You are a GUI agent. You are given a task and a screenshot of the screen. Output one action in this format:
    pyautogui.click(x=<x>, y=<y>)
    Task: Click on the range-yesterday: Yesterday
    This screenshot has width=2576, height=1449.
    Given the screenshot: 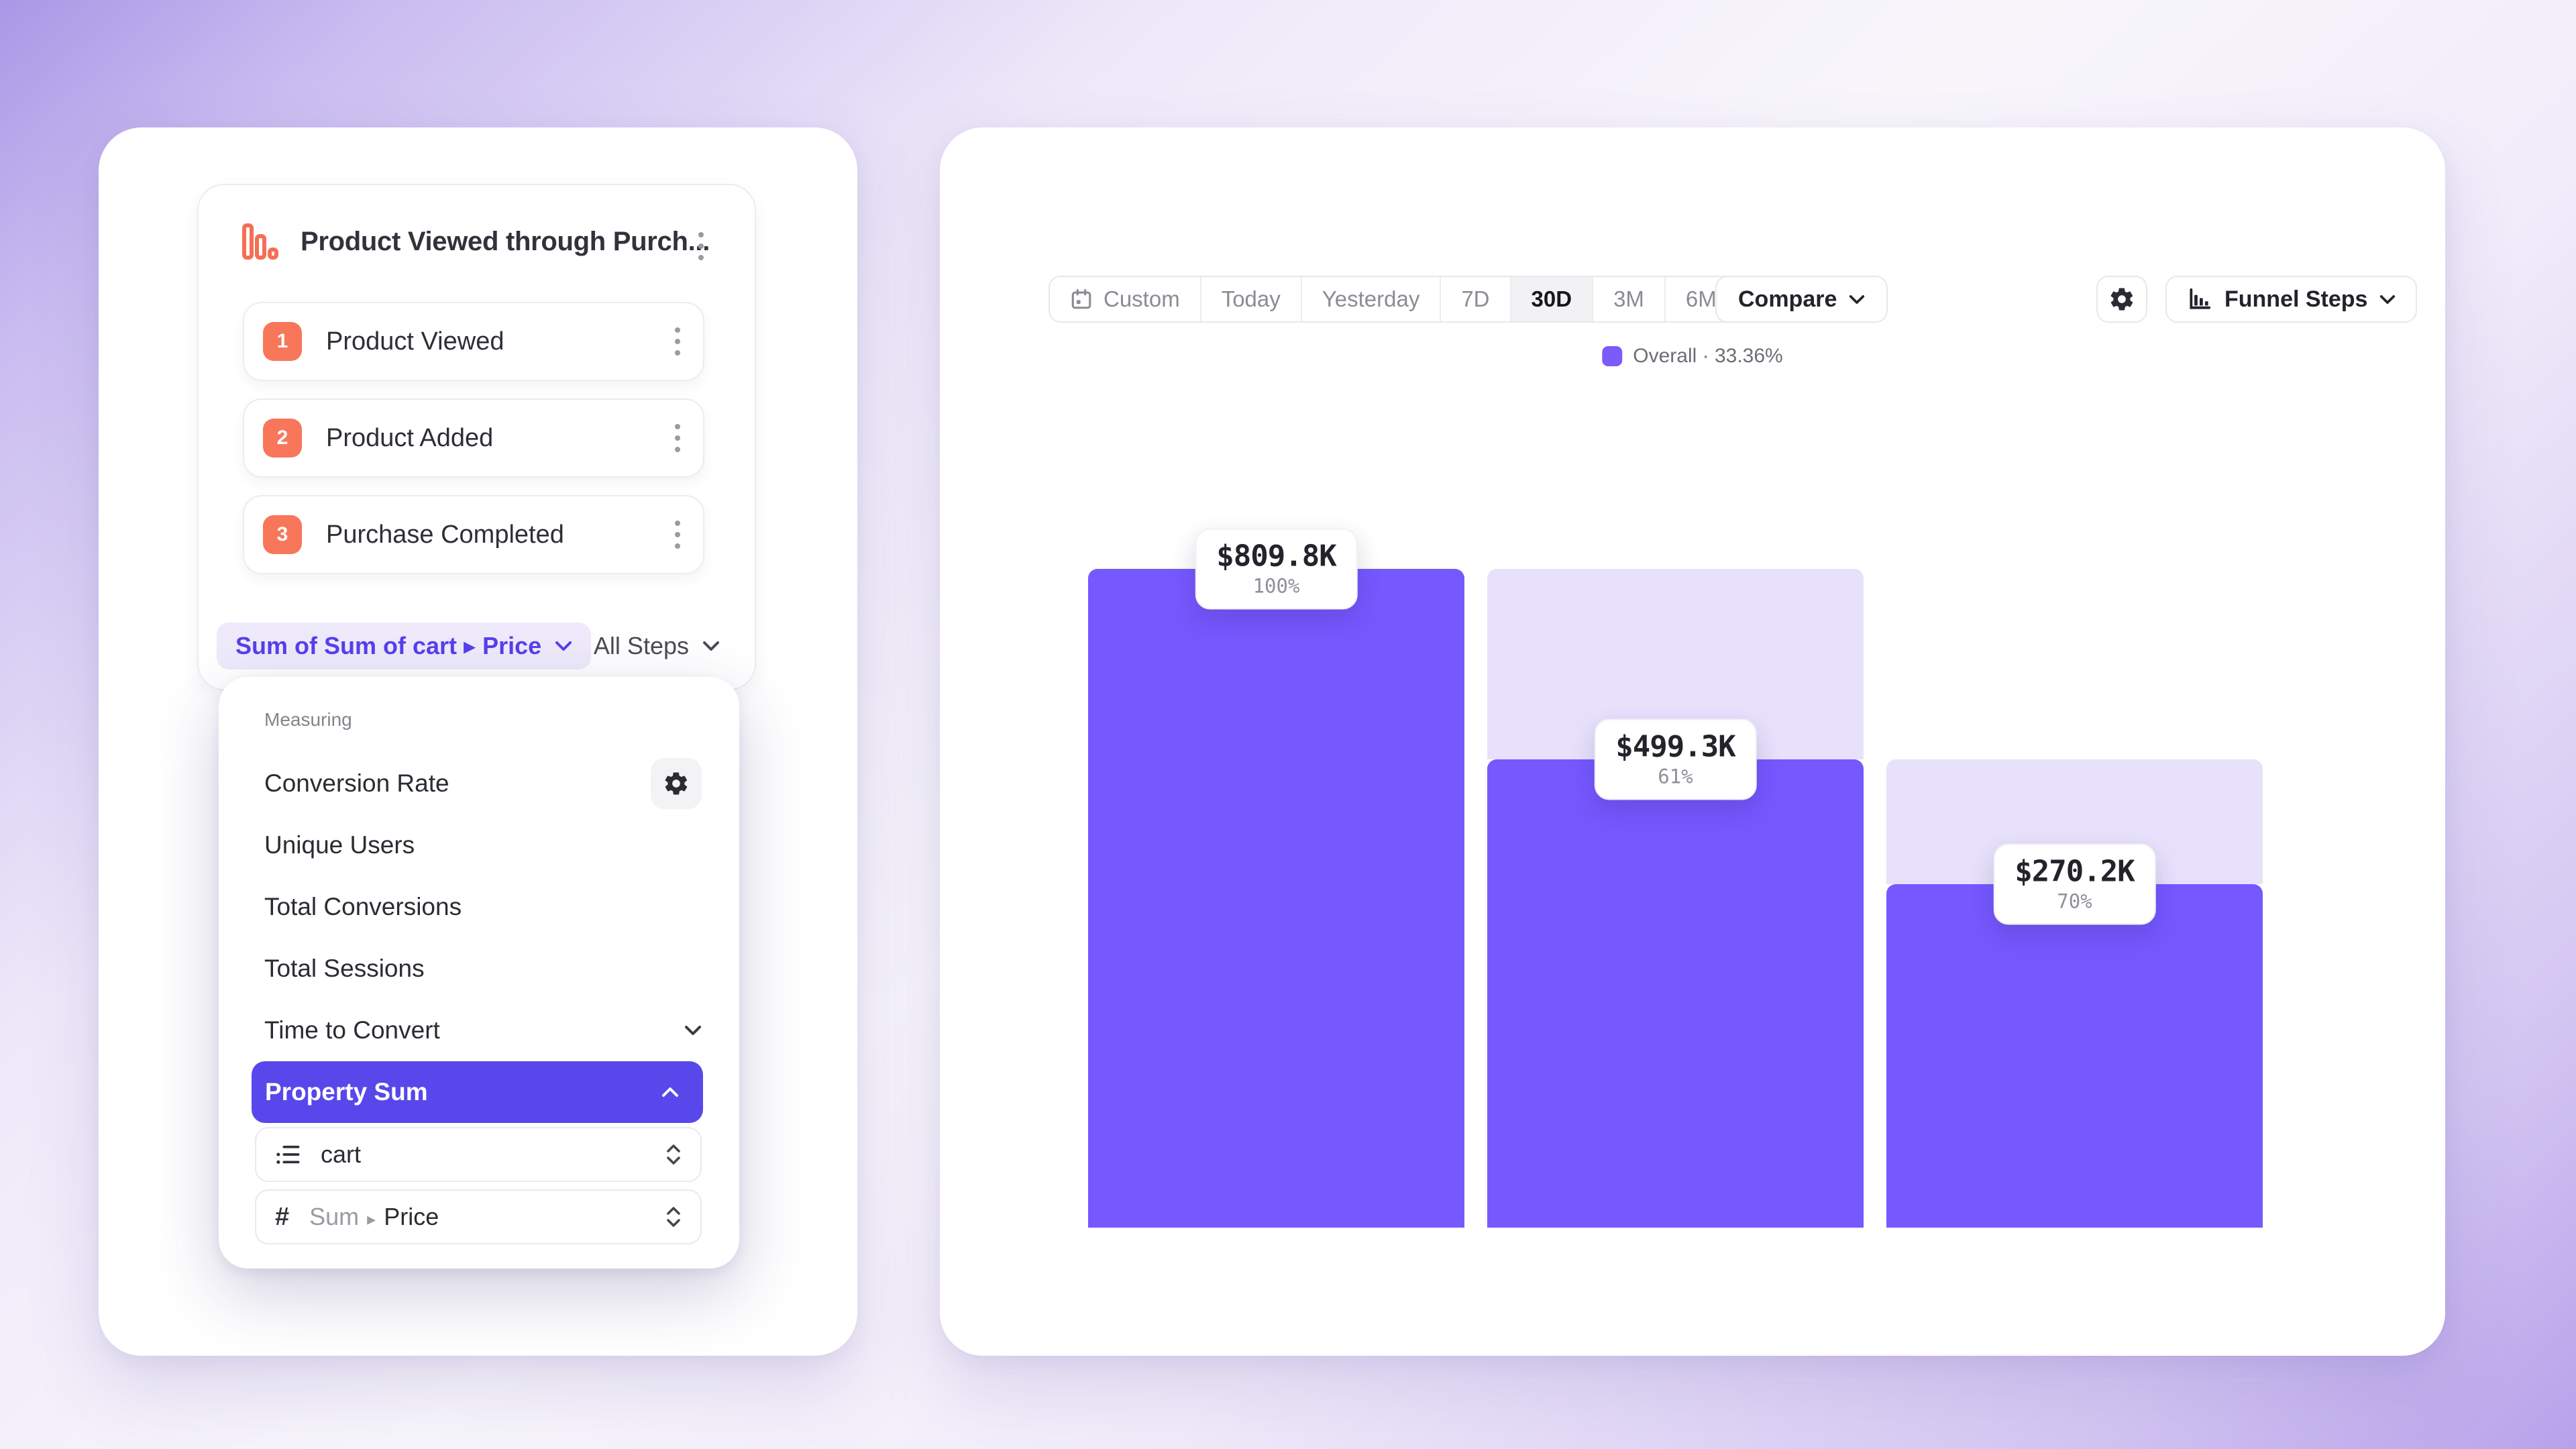 What is the action you would take?
    pyautogui.click(x=1372, y=299)
    